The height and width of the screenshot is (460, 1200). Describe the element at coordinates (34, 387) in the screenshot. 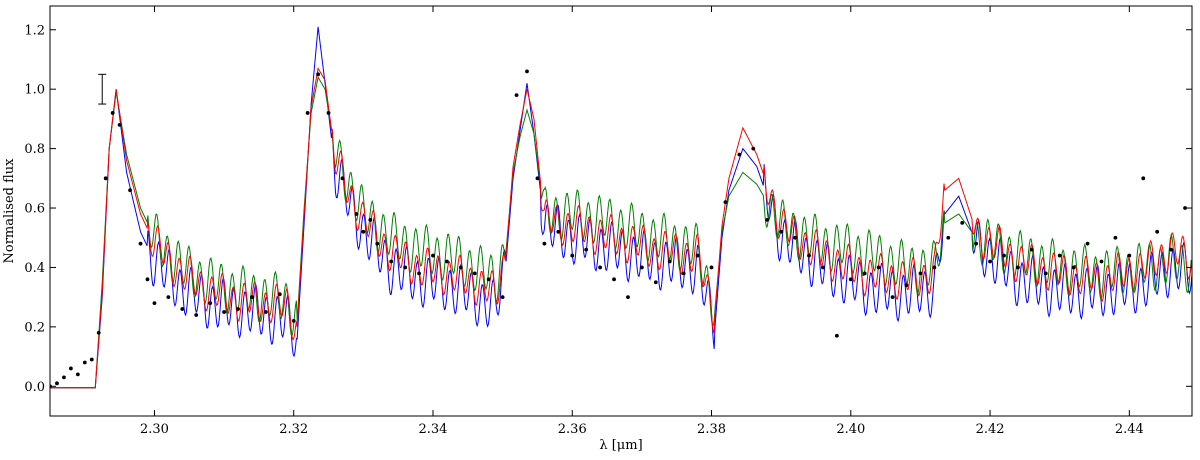

I see `y-tick-label: 0.0` at that location.